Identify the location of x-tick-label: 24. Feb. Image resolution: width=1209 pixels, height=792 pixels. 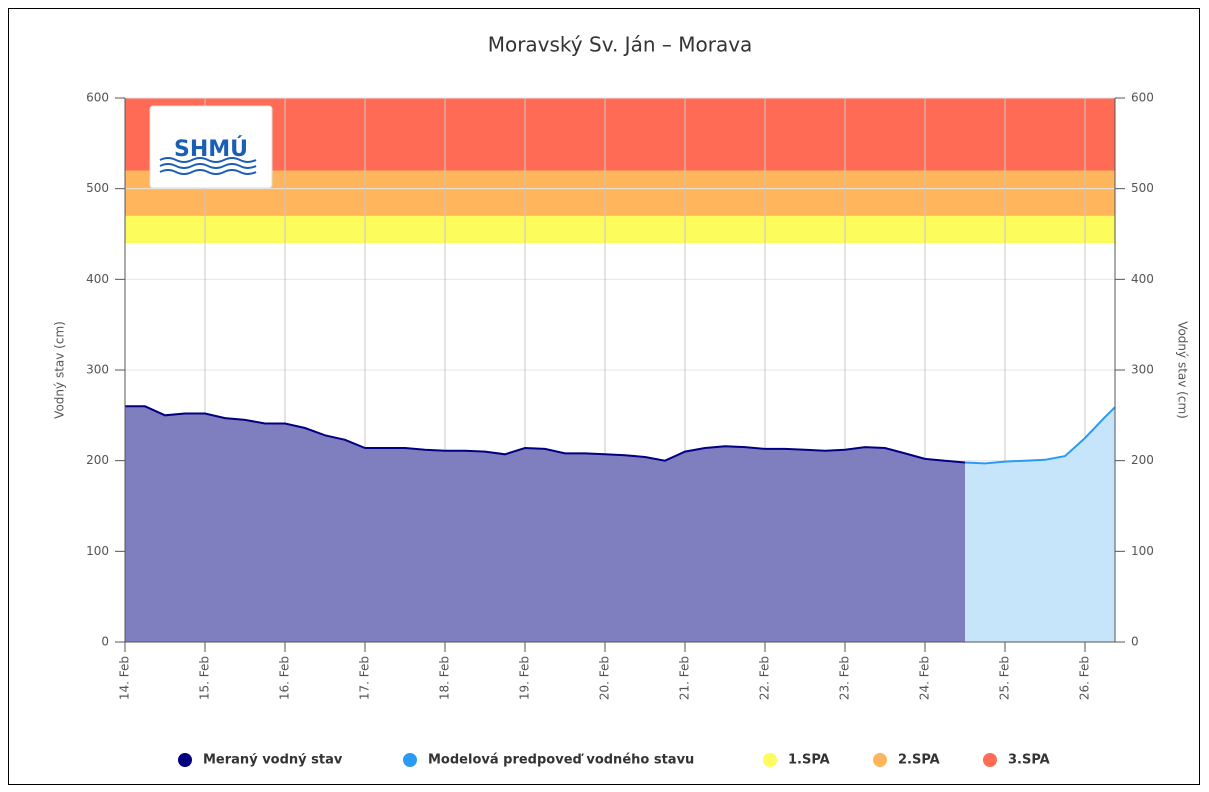
(925, 678).